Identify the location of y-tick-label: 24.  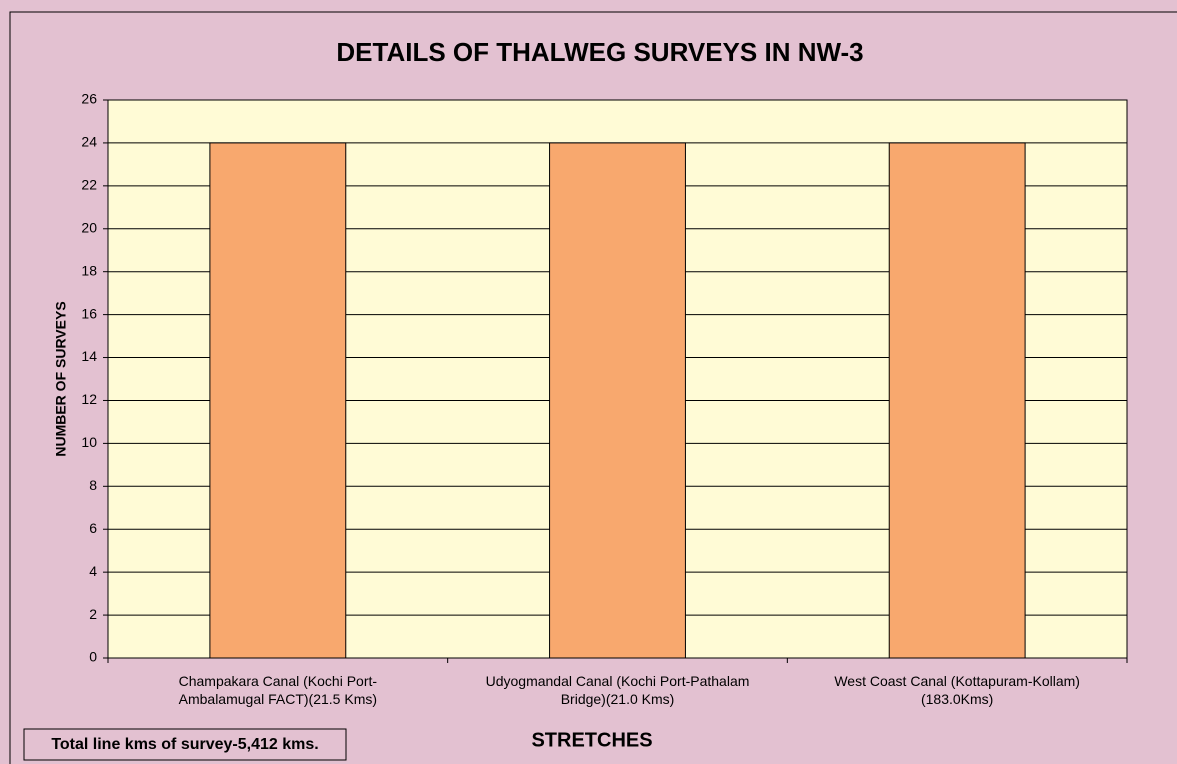
(89, 142).